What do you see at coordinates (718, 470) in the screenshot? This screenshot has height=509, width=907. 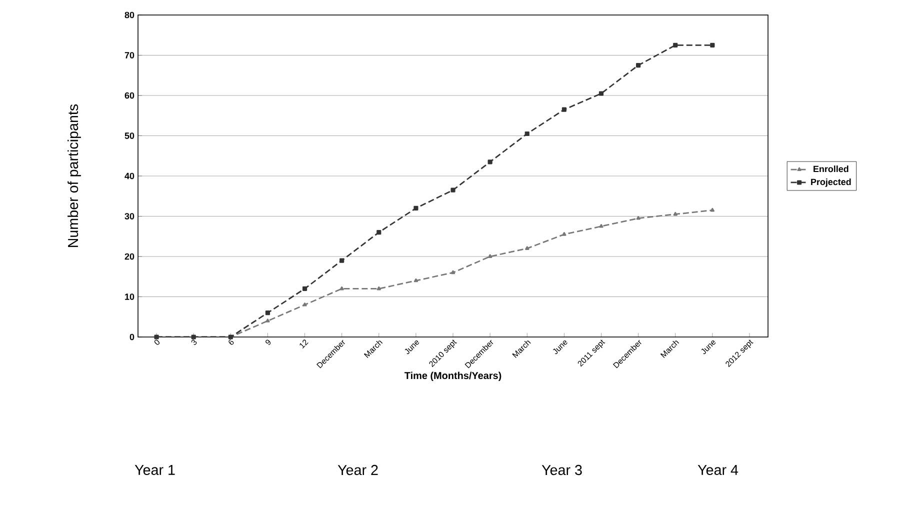 I see `text: Year 4` at bounding box center [718, 470].